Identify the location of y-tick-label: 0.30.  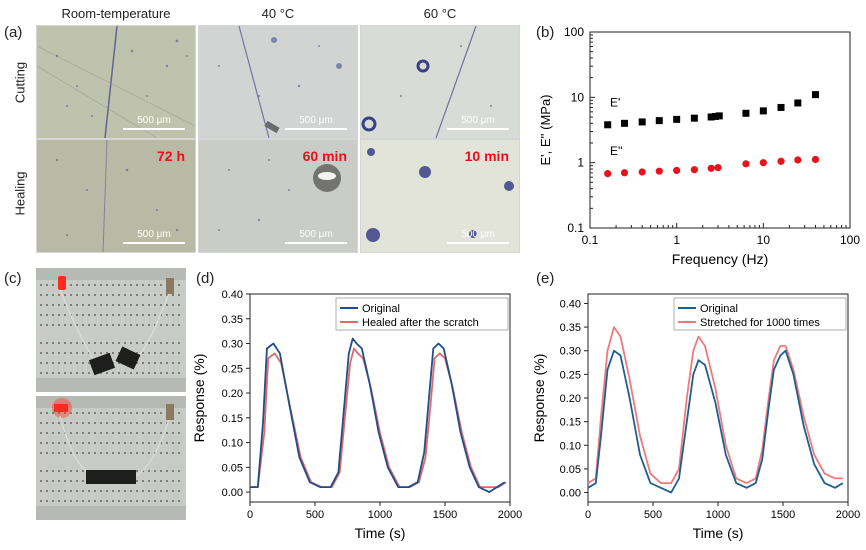
(570, 352).